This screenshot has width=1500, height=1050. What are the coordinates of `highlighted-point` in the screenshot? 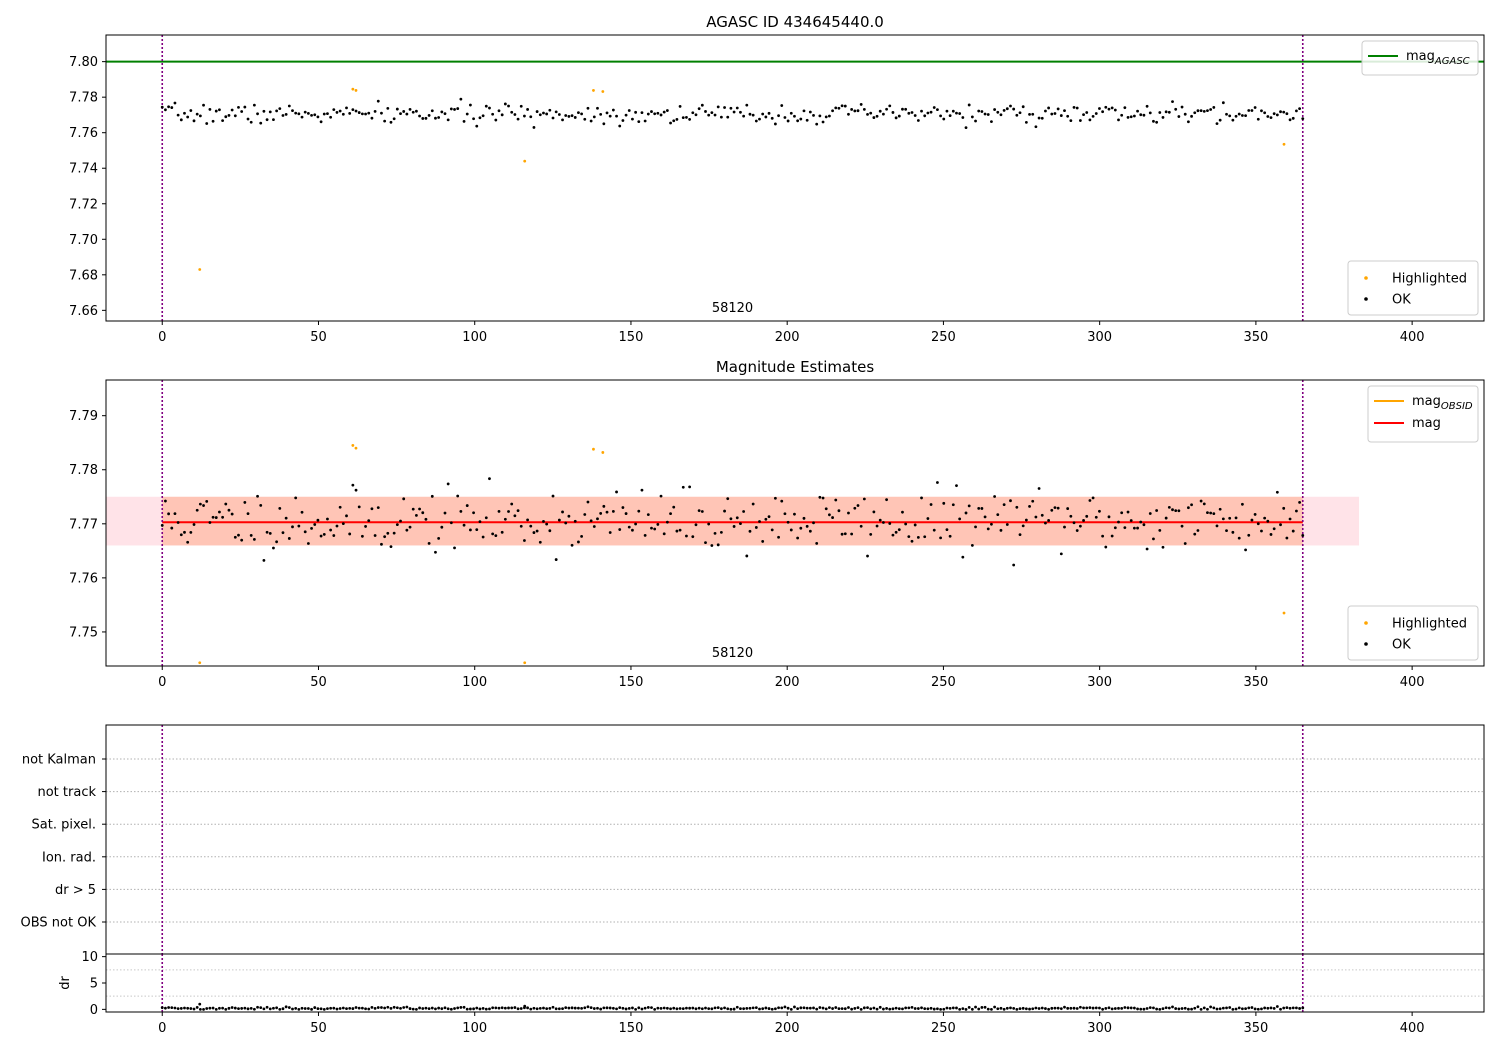 It's located at (353, 89).